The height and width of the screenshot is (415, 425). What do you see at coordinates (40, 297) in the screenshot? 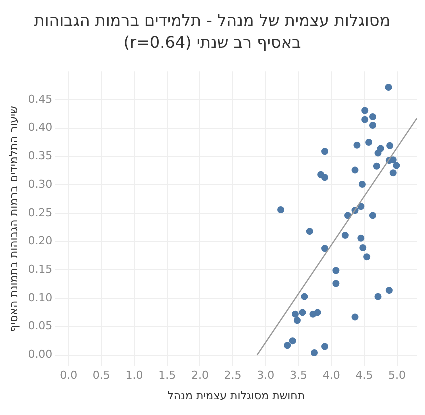
I see `y-tick-label: 0.10` at bounding box center [40, 297].